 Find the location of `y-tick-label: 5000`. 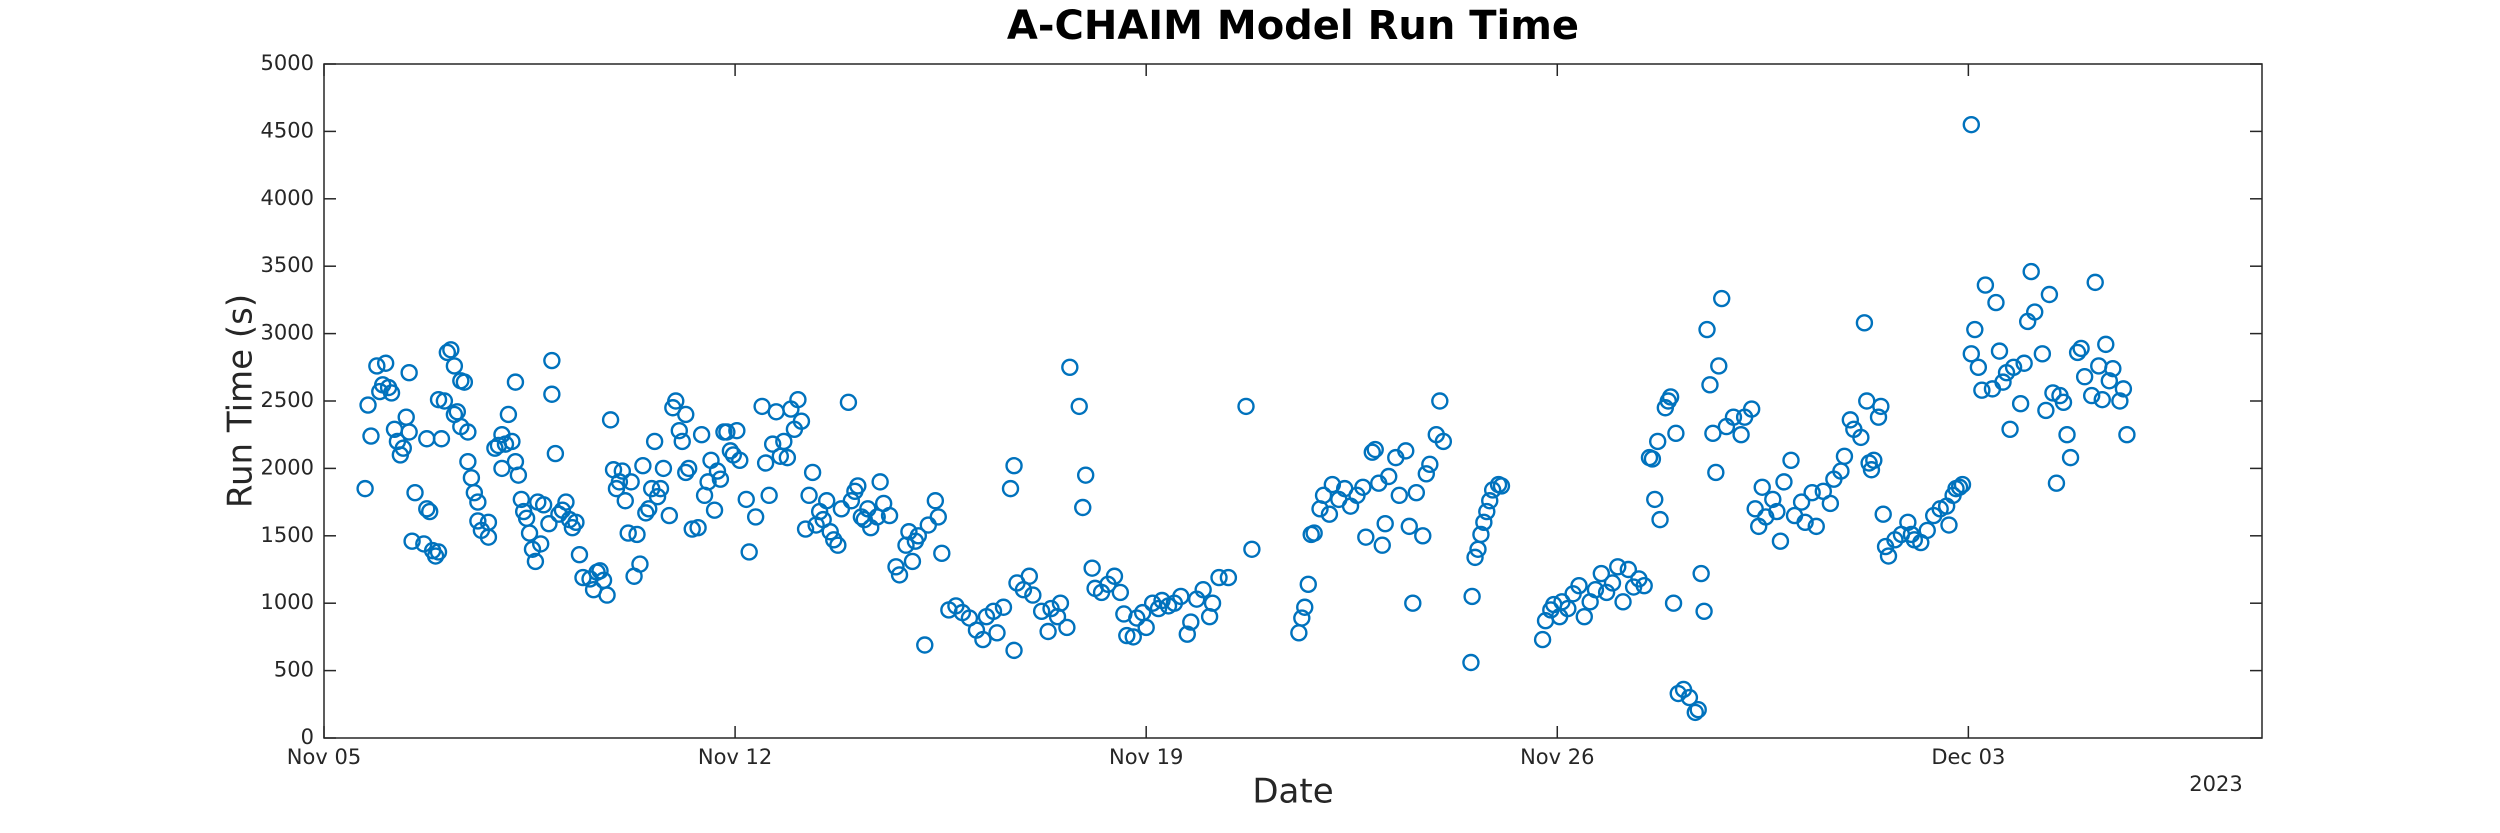

y-tick-label: 5000 is located at coordinates (287, 63).